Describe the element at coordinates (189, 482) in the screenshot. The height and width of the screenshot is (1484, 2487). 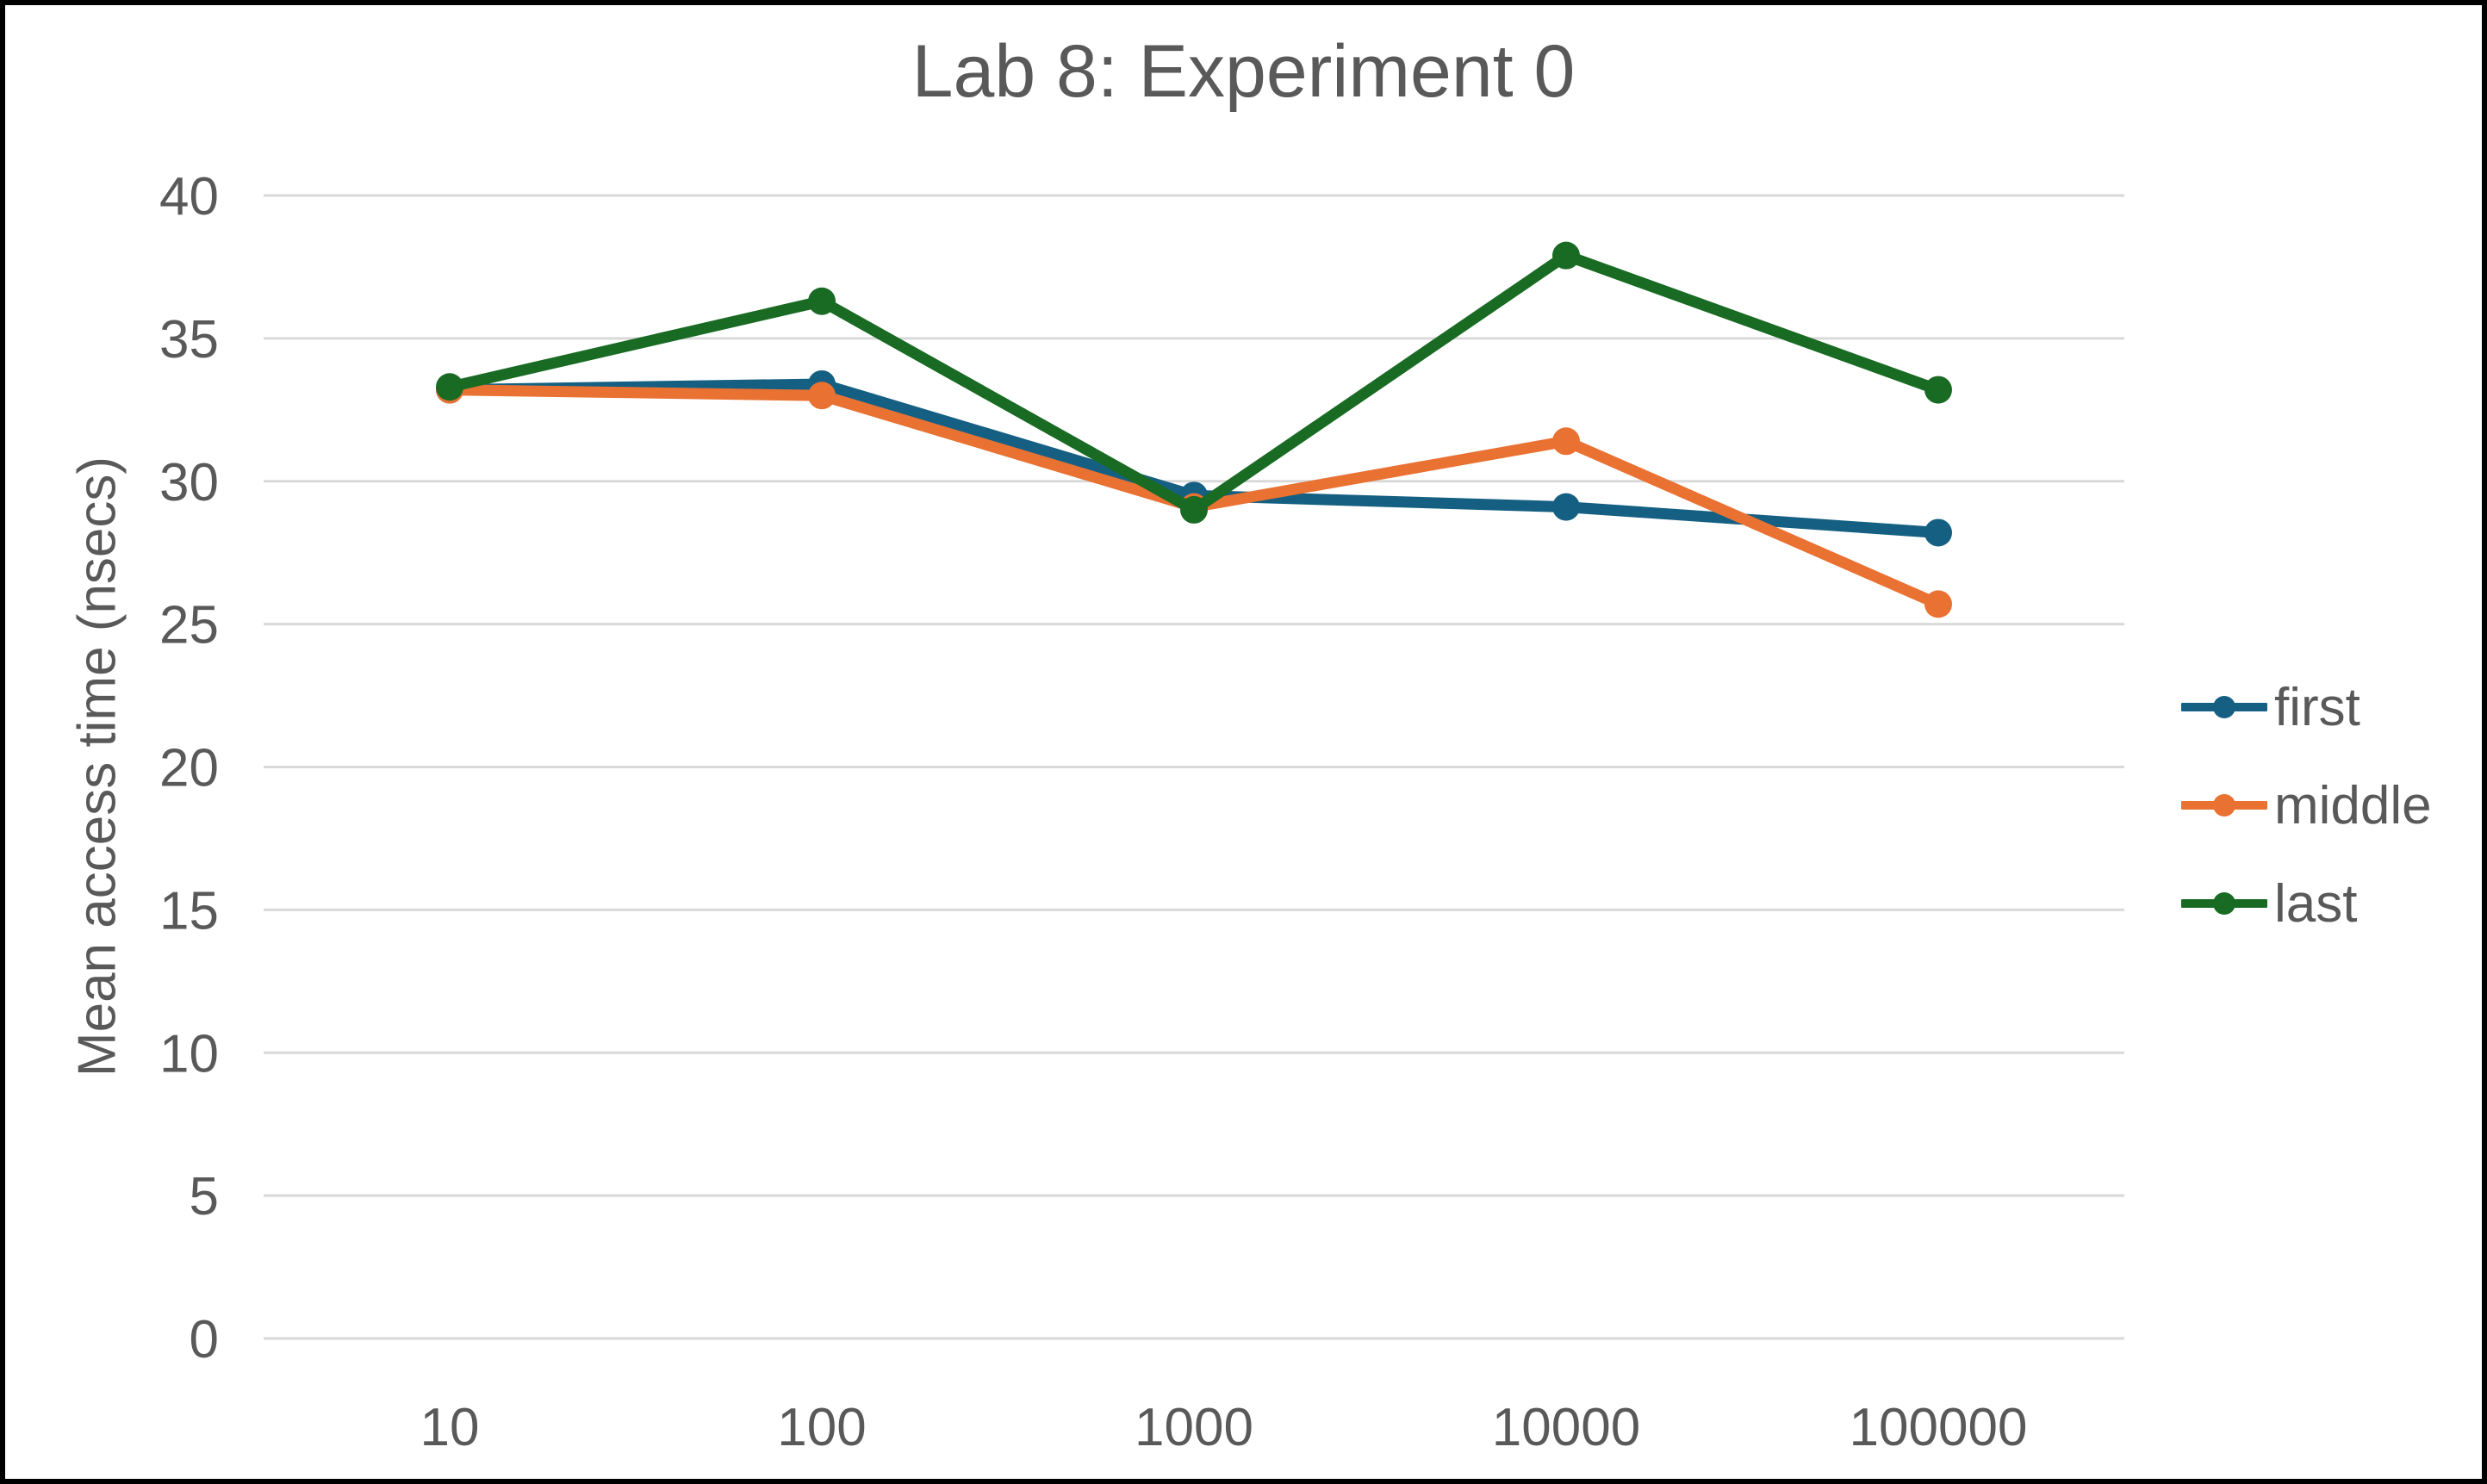
I see `y-tick-label: 30` at that location.